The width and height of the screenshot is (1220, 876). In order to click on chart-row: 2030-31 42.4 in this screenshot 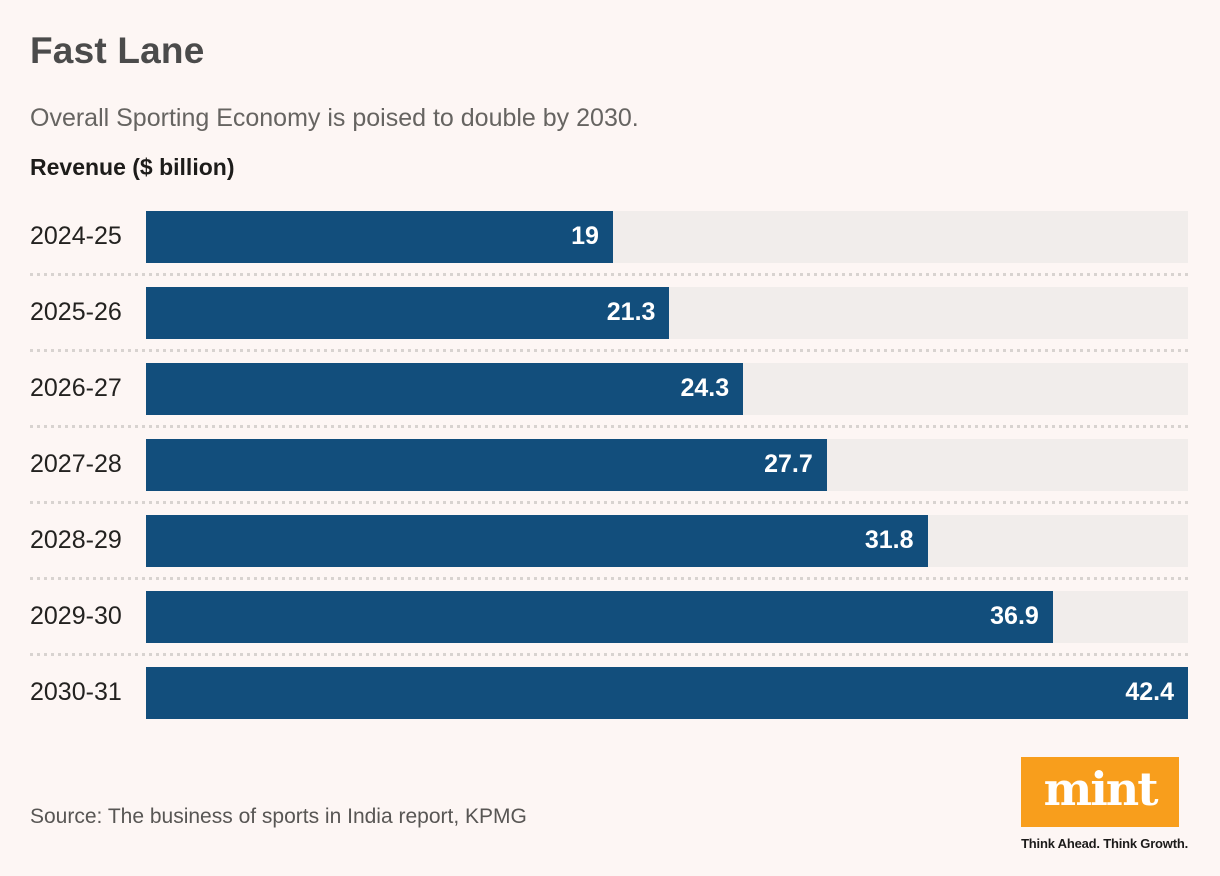, I will do `click(609, 692)`.